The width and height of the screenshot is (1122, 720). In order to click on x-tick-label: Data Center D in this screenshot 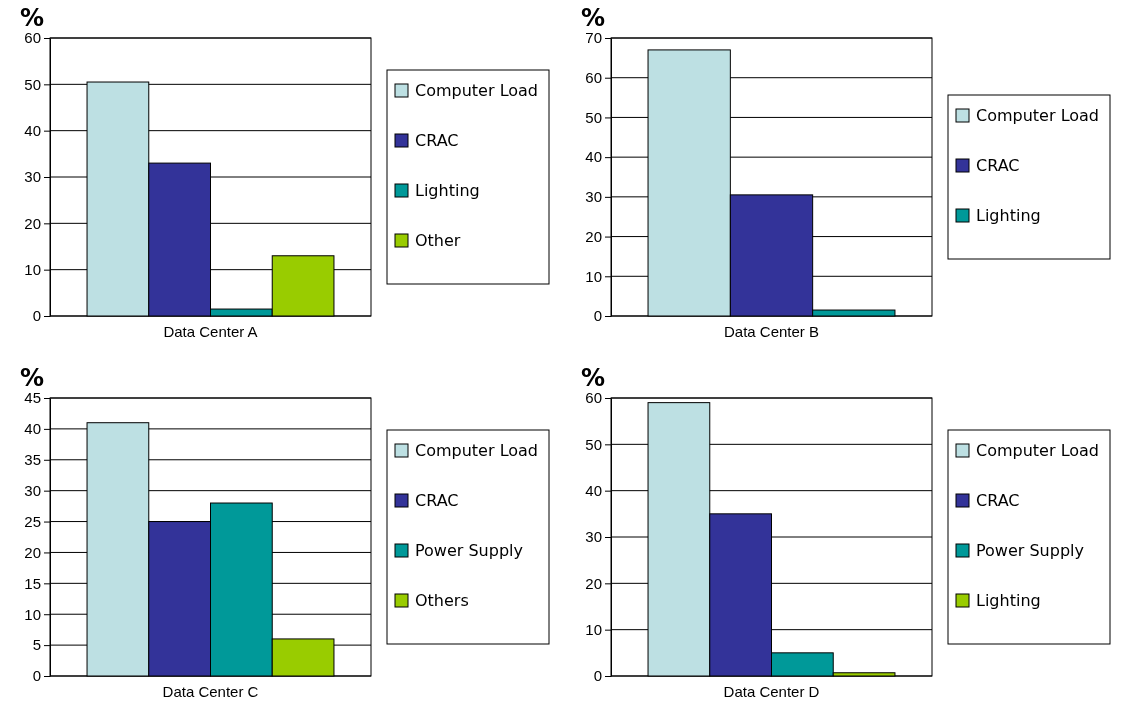, I will do `click(771, 691)`.